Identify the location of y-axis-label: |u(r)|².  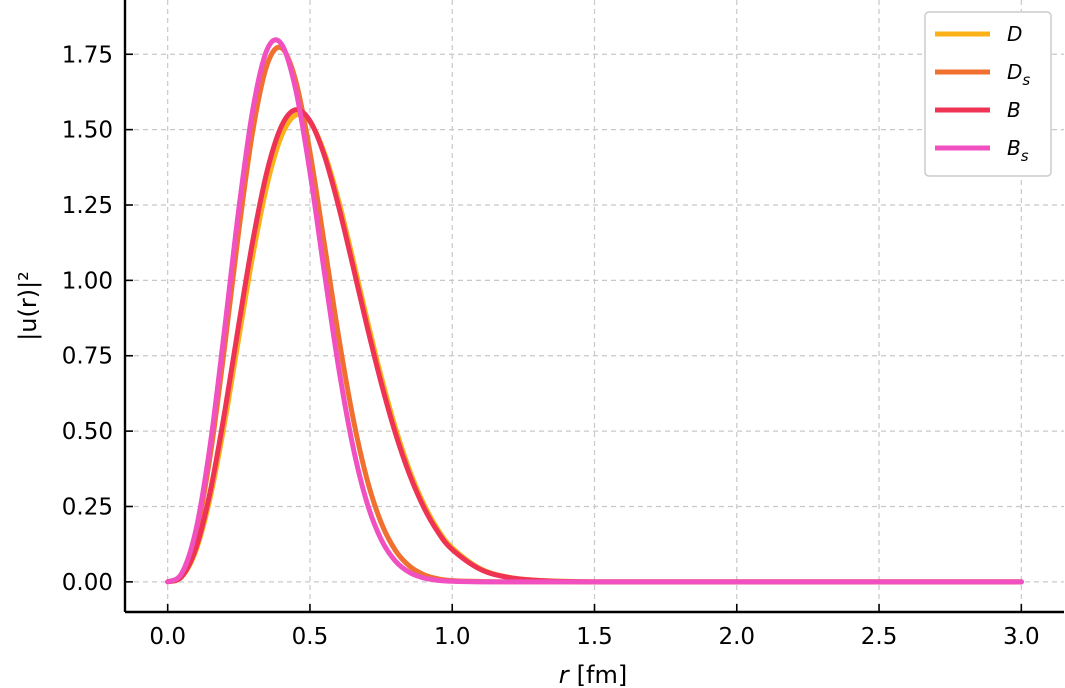
(28, 306).